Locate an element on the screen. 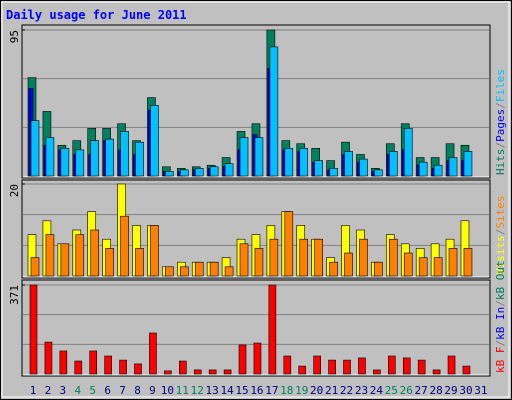 The width and height of the screenshot is (512, 400). x-tick-label: 4 is located at coordinates (77, 390).